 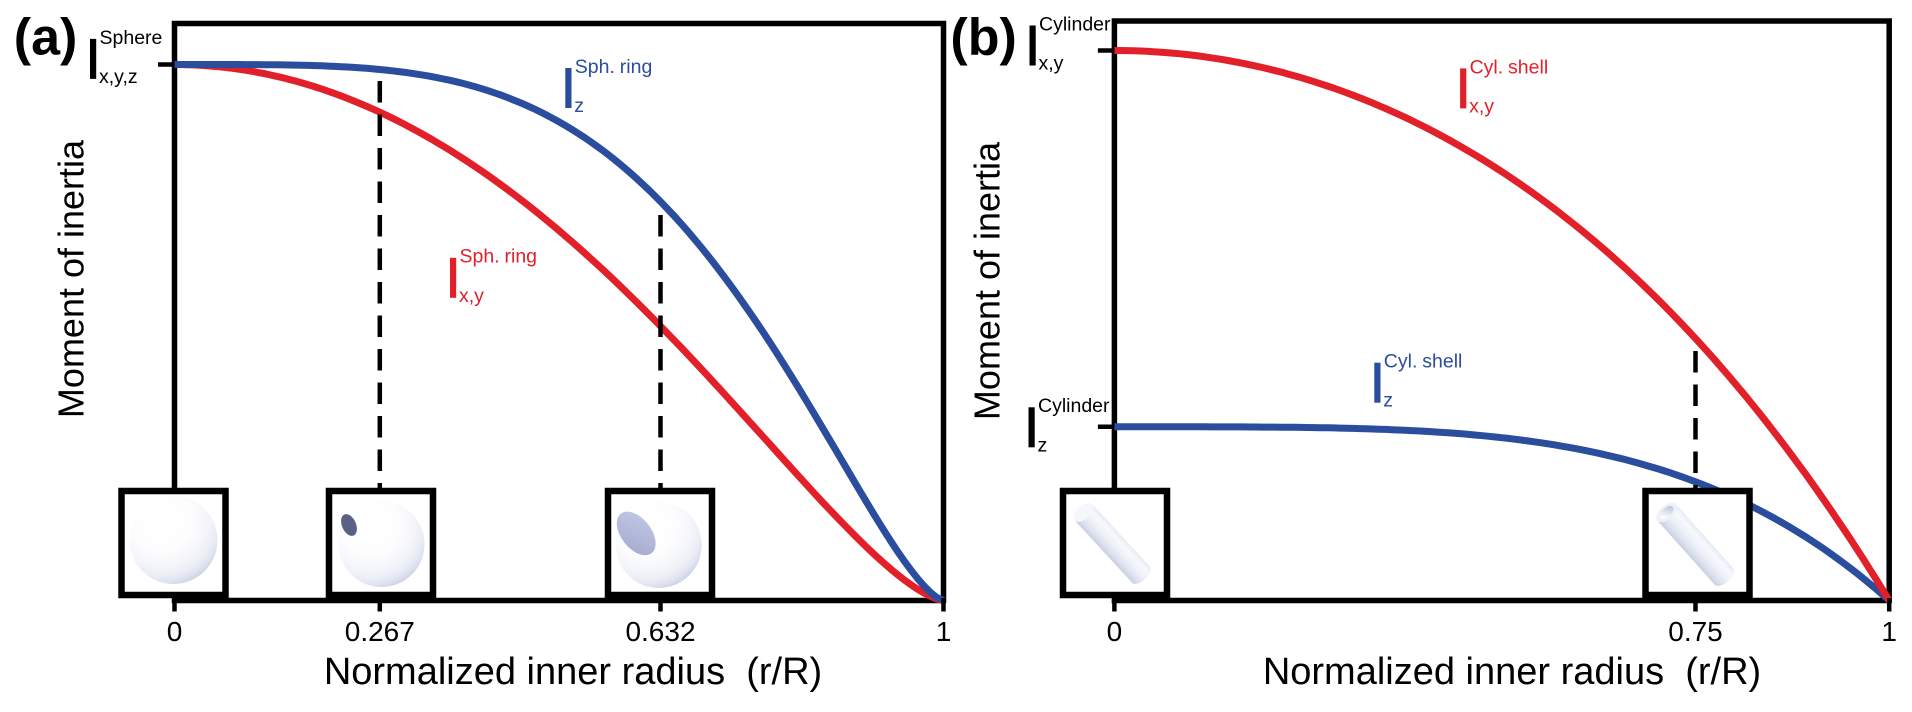 What do you see at coordinates (1695, 631) in the screenshot?
I see `svg-text: 0.75` at bounding box center [1695, 631].